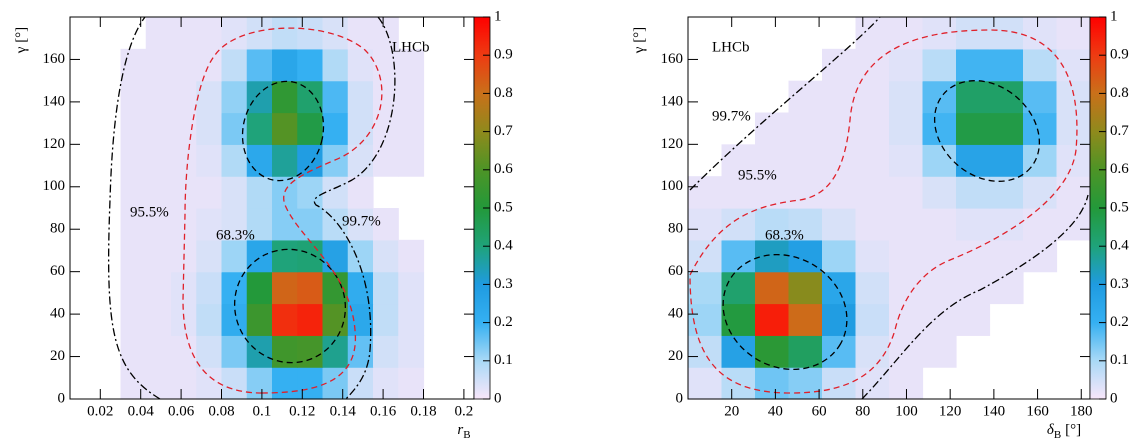  What do you see at coordinates (1114, 398) in the screenshot?
I see `colorbar-tick-label: 0` at bounding box center [1114, 398].